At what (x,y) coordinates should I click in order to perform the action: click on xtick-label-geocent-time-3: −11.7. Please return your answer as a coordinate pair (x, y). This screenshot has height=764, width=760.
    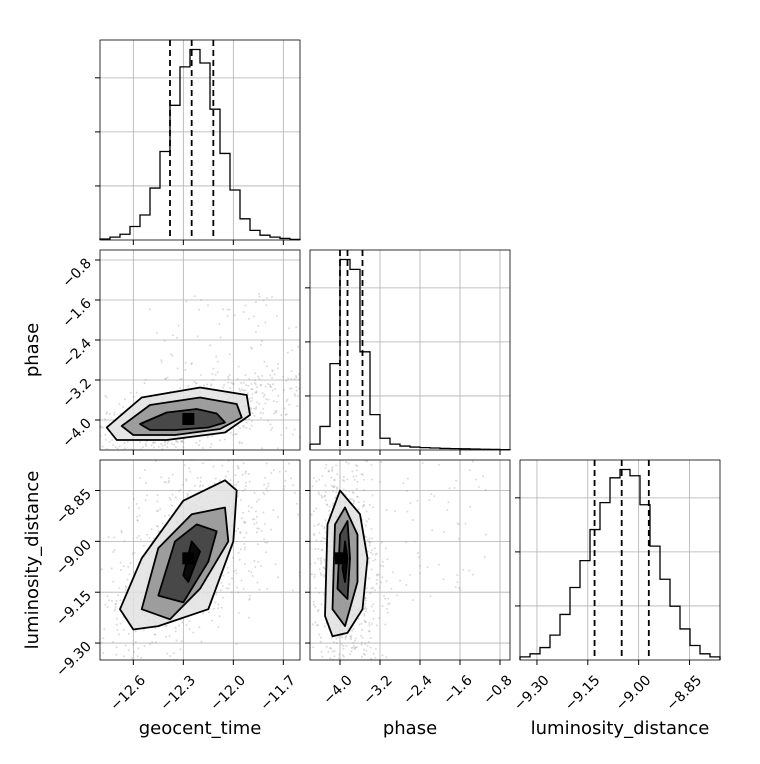
    Looking at the image, I should click on (278, 693).